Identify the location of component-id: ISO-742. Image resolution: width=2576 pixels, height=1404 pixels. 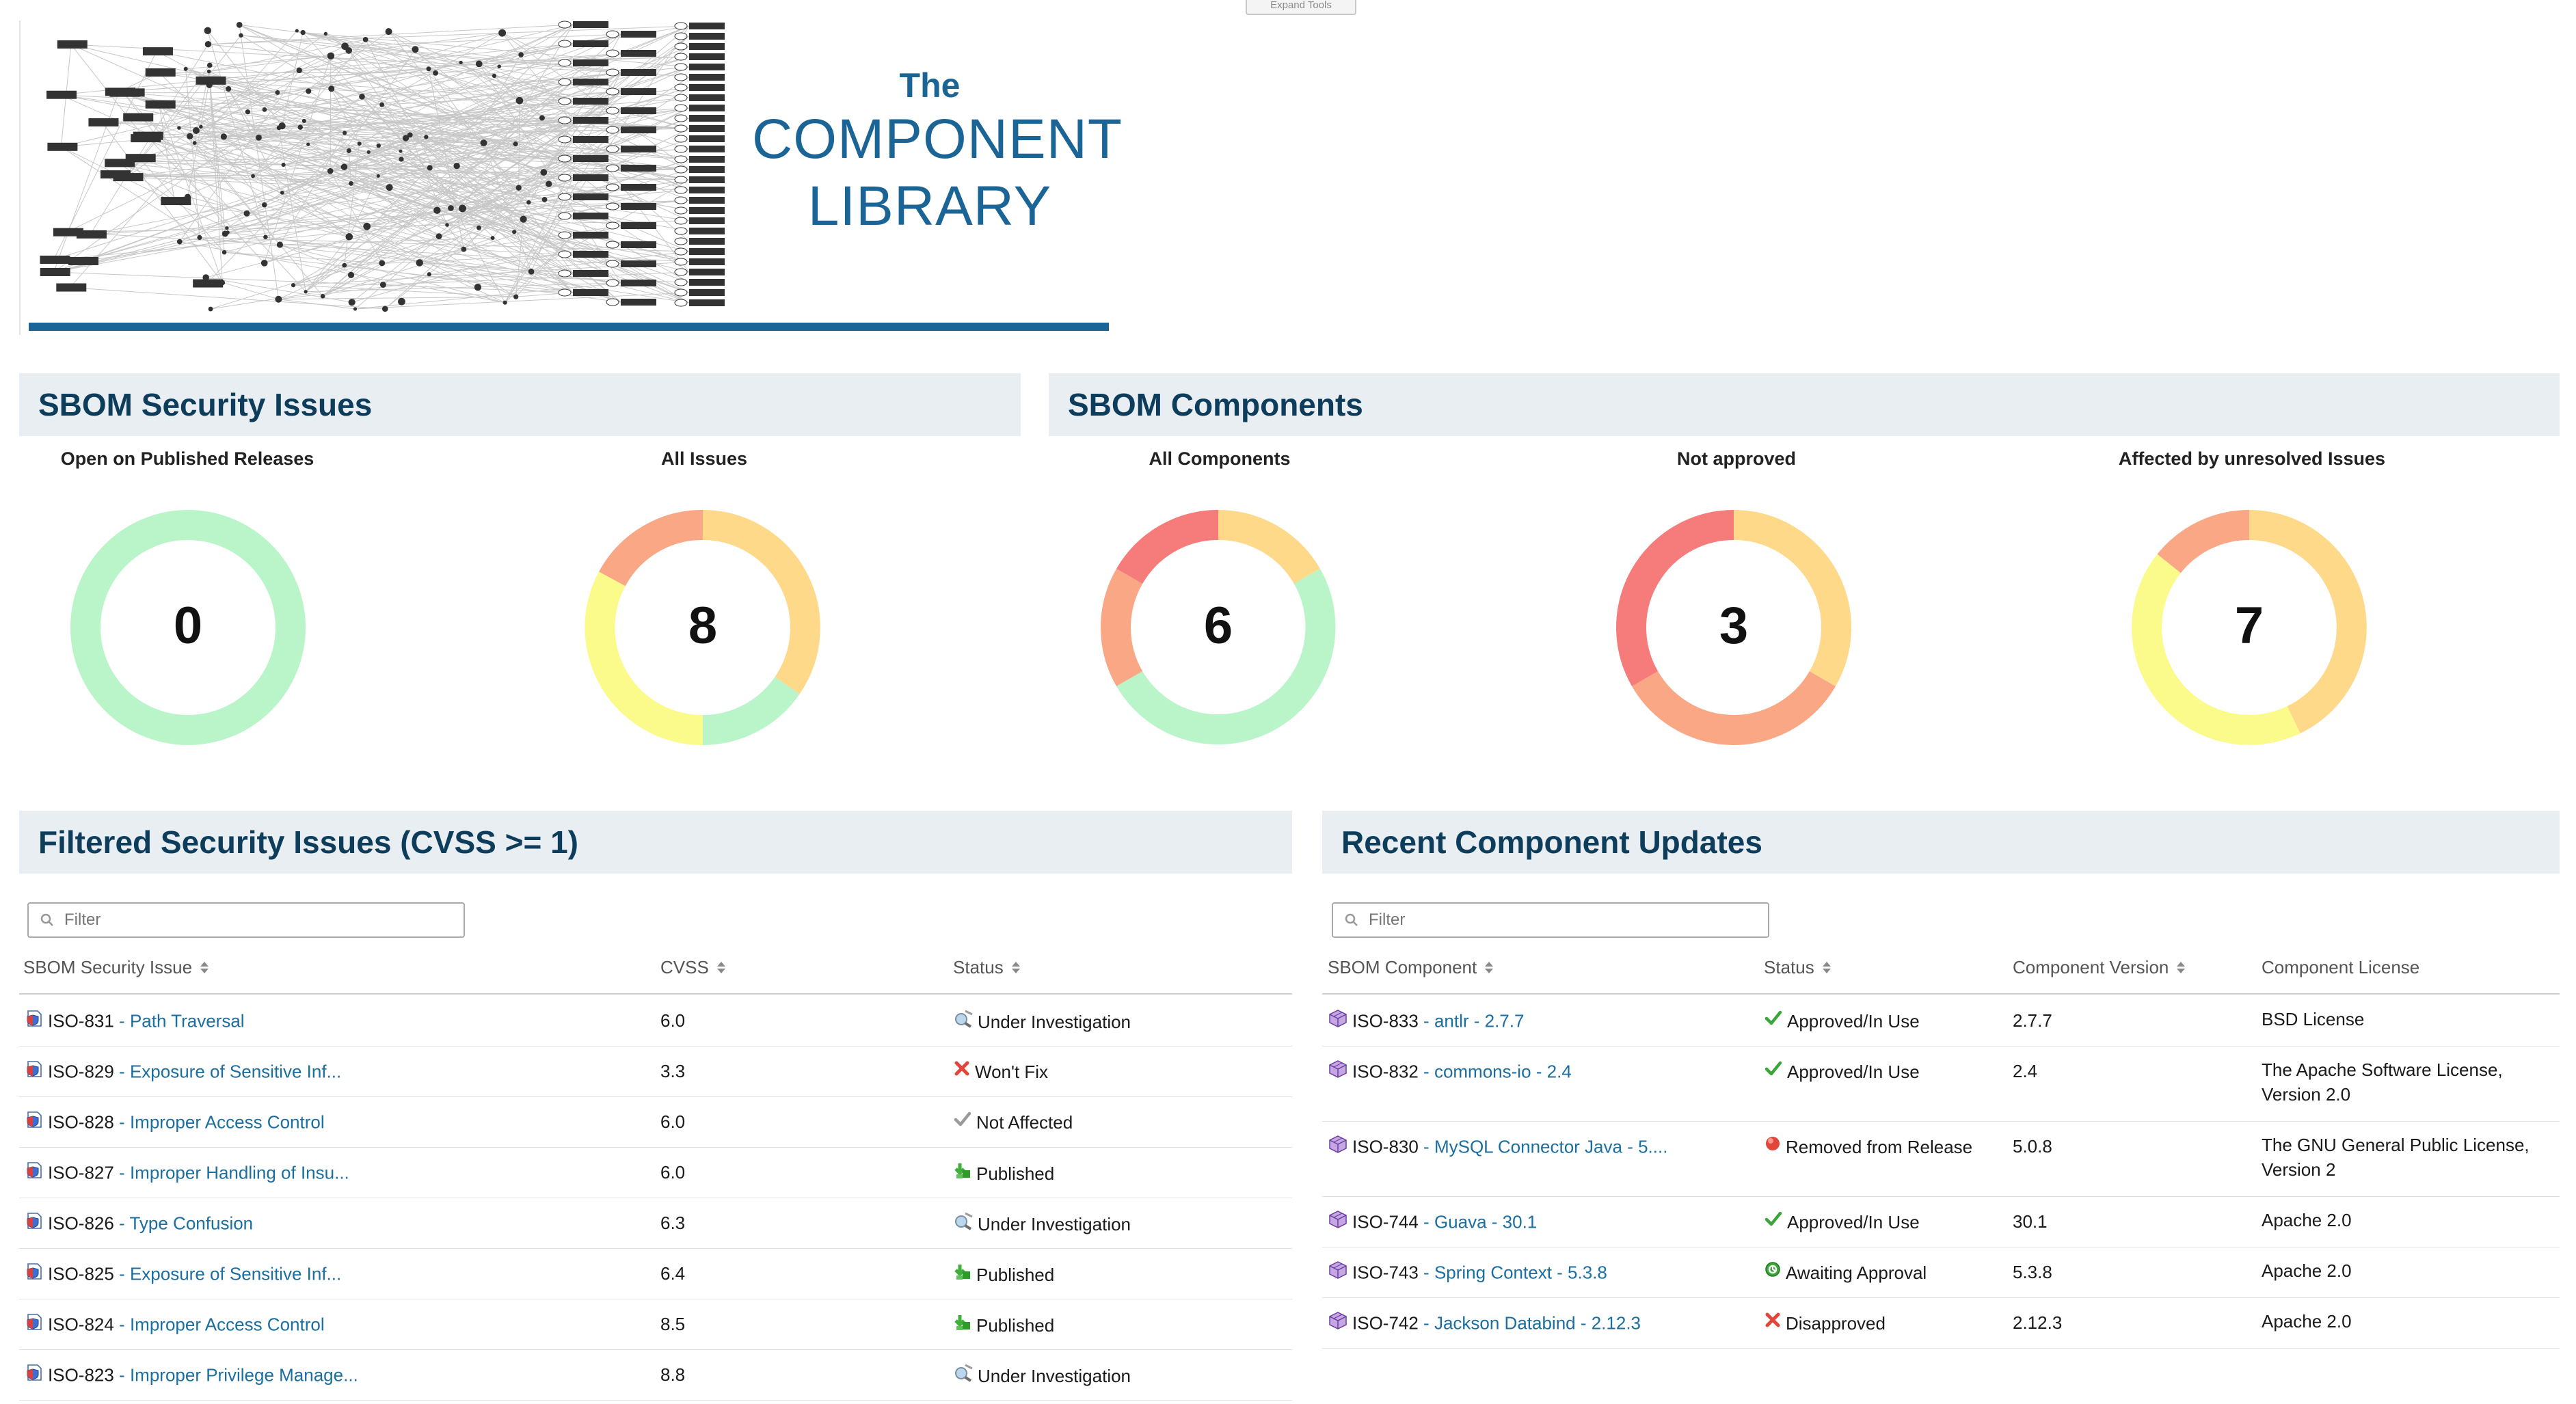
(1385, 1323).